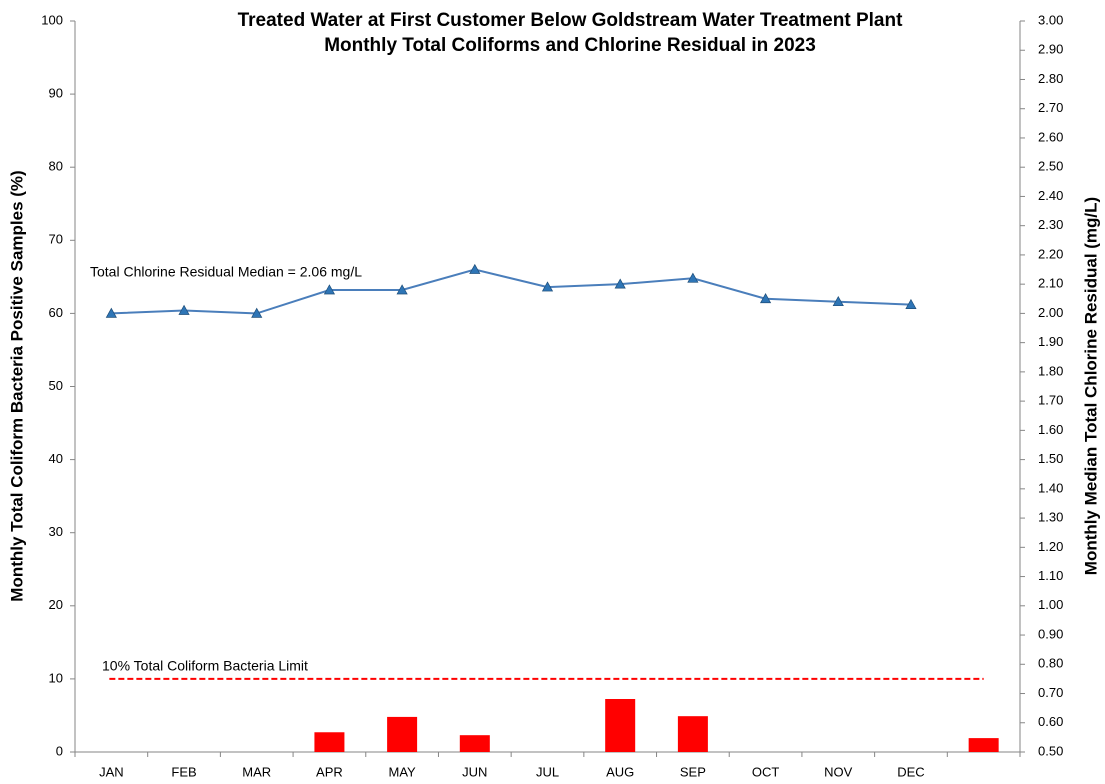  What do you see at coordinates (1050, 546) in the screenshot?
I see `y2-tick-label: 1.20` at bounding box center [1050, 546].